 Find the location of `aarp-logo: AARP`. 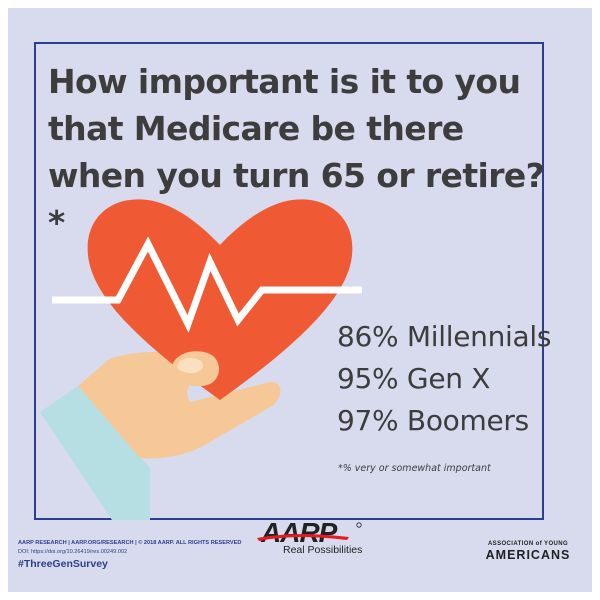

aarp-logo: AARP is located at coordinates (309, 532).